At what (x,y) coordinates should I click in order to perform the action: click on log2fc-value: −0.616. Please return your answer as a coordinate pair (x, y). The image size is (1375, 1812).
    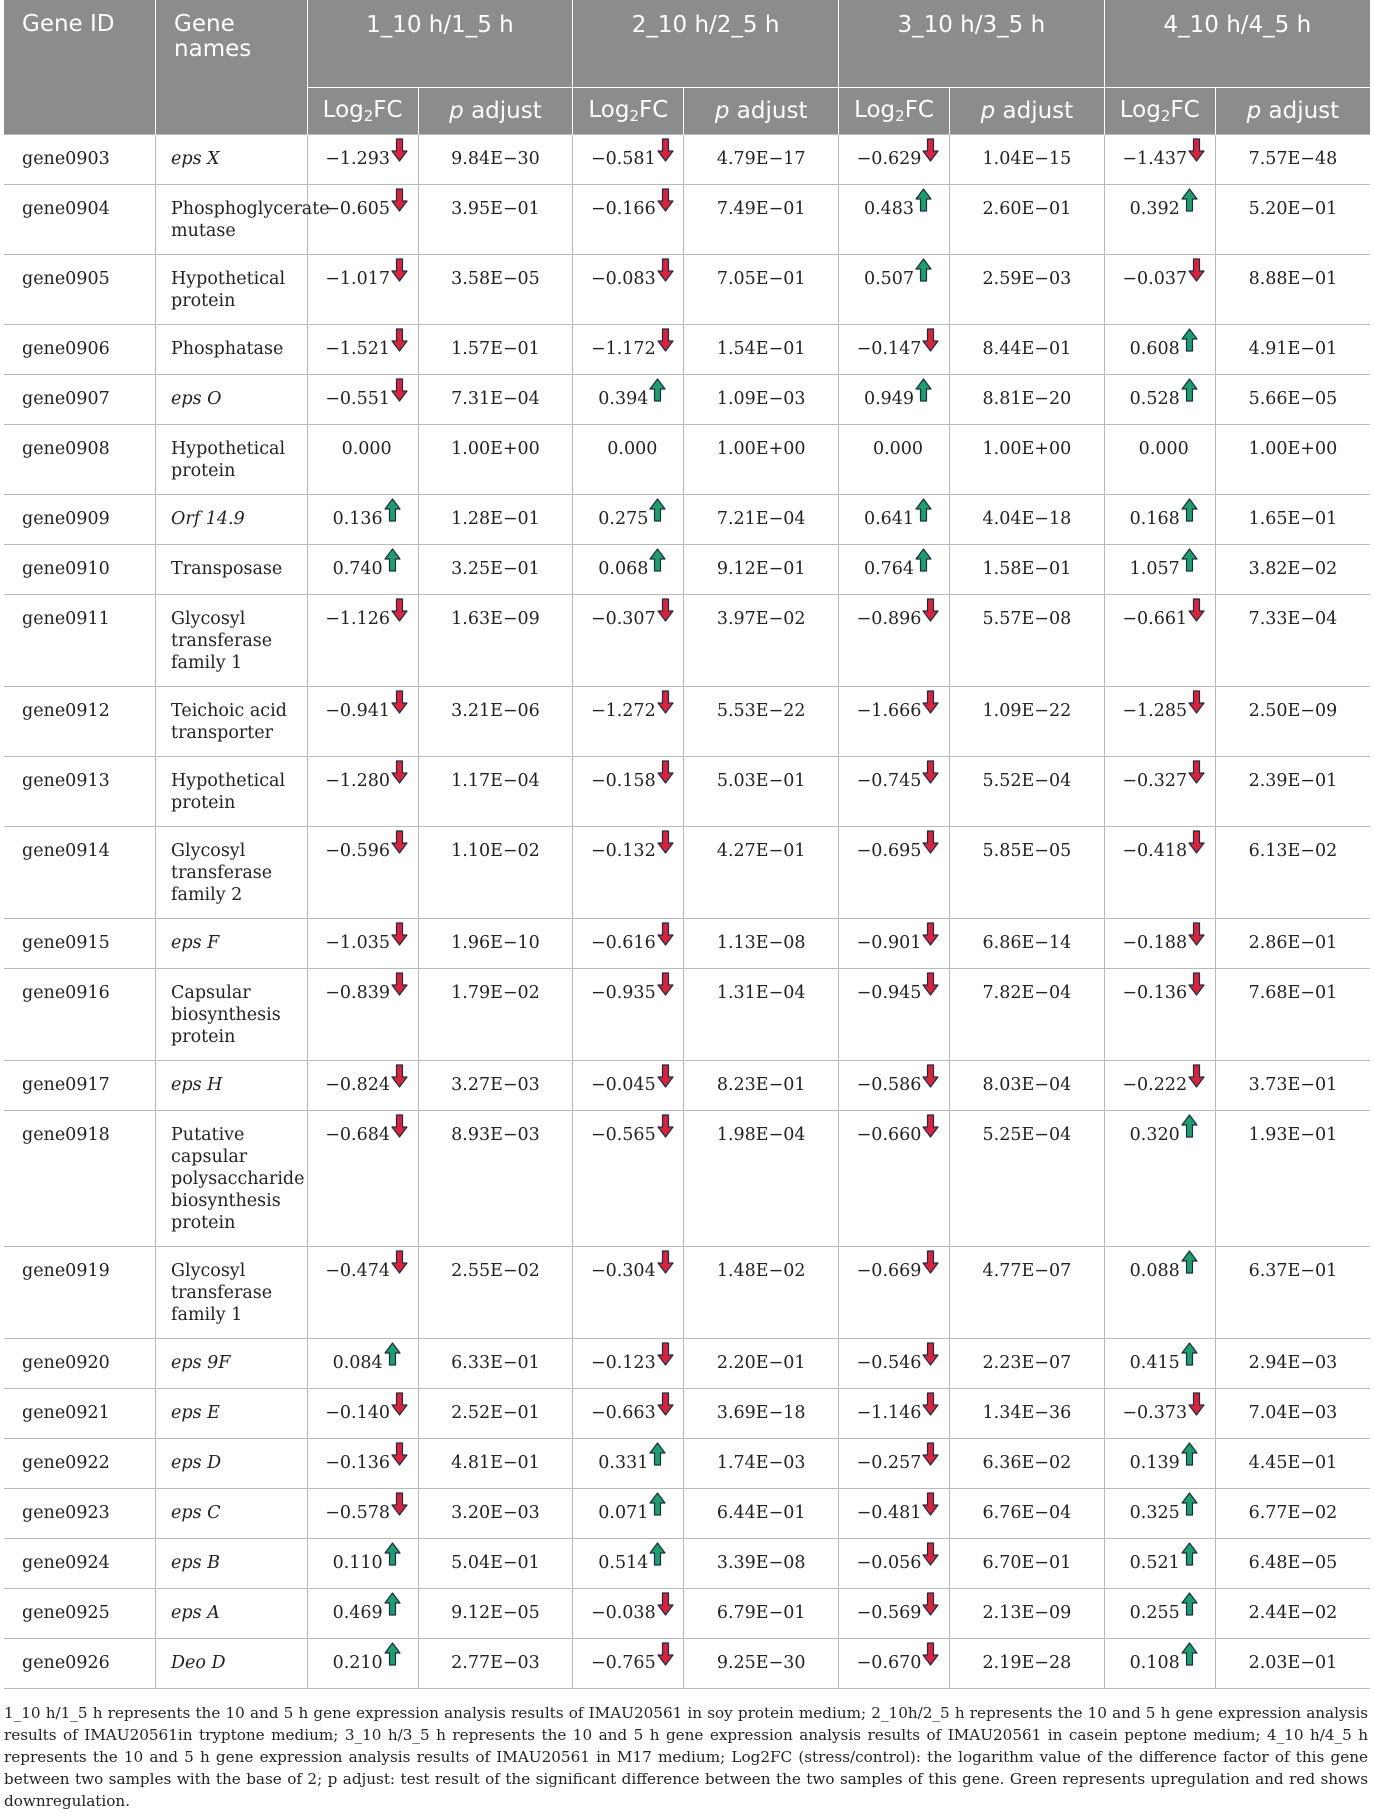
    Looking at the image, I should click on (623, 943).